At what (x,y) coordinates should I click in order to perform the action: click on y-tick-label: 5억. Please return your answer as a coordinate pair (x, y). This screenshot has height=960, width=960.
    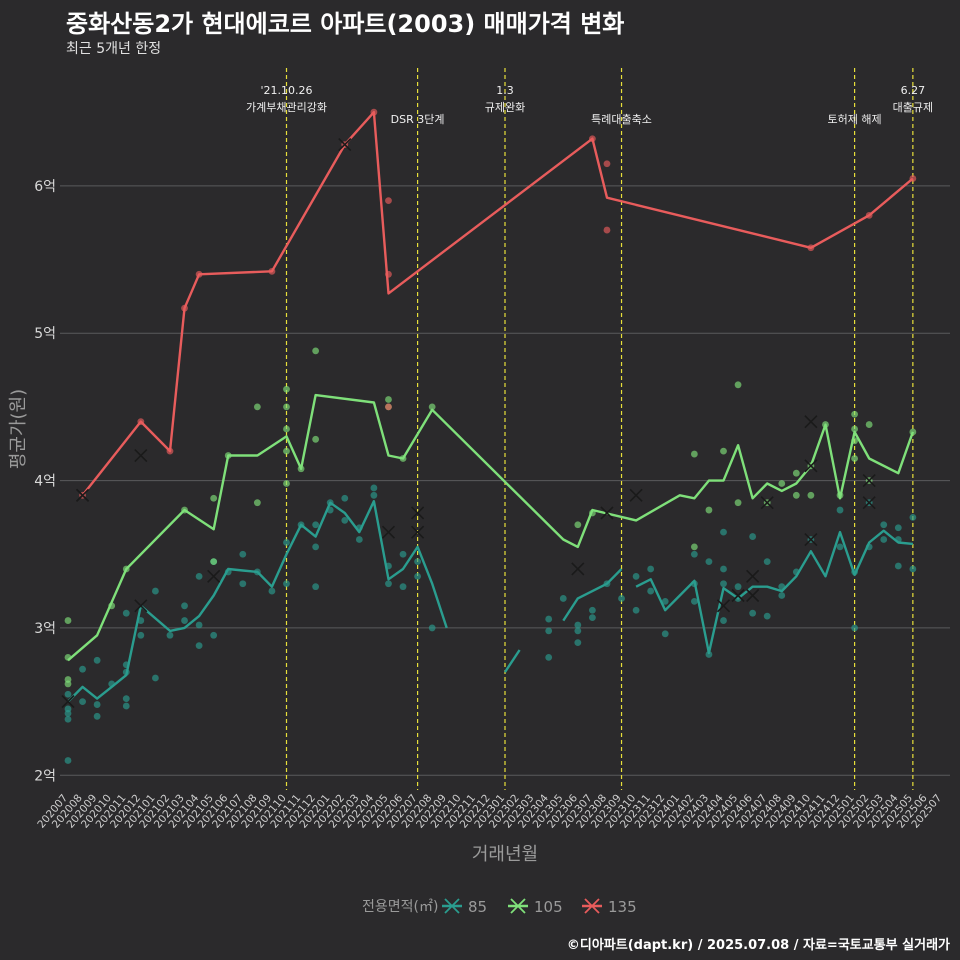
    Looking at the image, I should click on (45, 334).